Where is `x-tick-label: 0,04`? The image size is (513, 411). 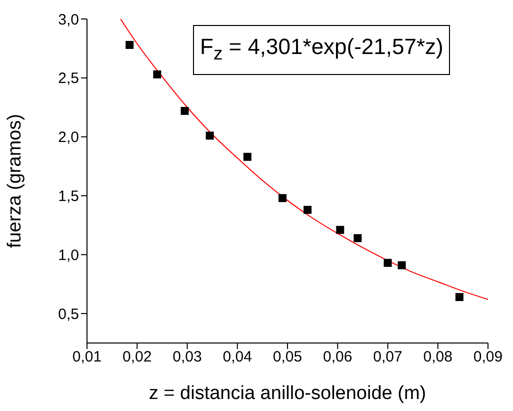 x-tick-label: 0,04 is located at coordinates (237, 357).